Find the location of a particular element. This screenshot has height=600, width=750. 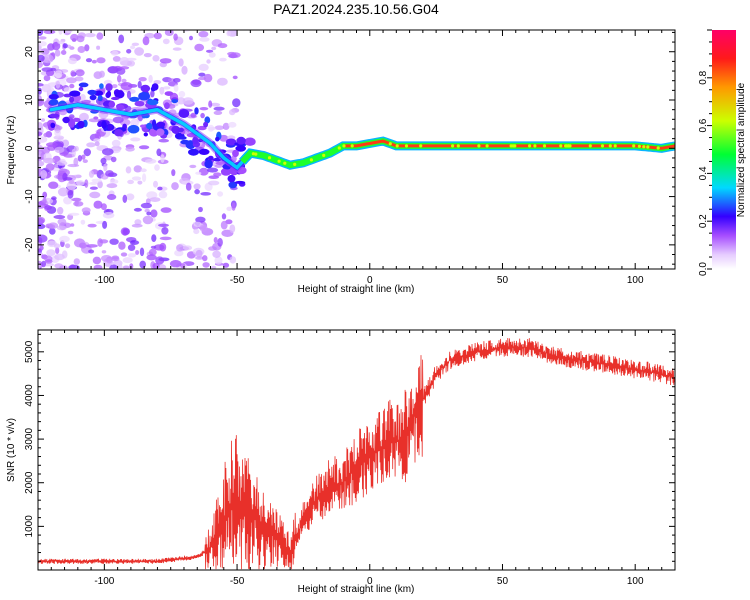

colorbar-tick-label: 0.8 is located at coordinates (703, 77).